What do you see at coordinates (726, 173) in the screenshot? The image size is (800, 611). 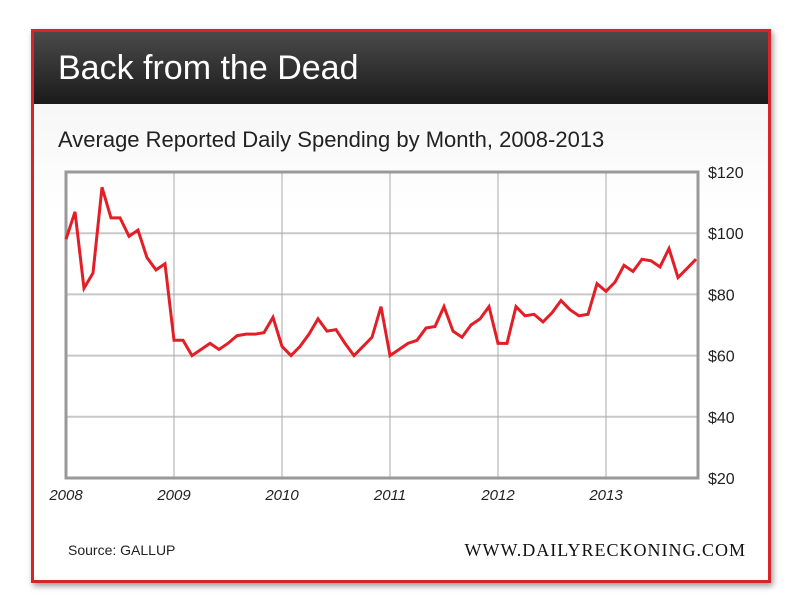 I see `y-tick-label: $120` at bounding box center [726, 173].